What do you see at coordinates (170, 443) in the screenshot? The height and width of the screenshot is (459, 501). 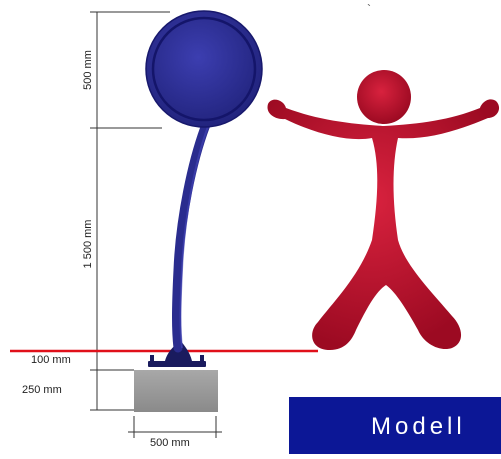 I see `foundation-width-label: 500 mm` at bounding box center [170, 443].